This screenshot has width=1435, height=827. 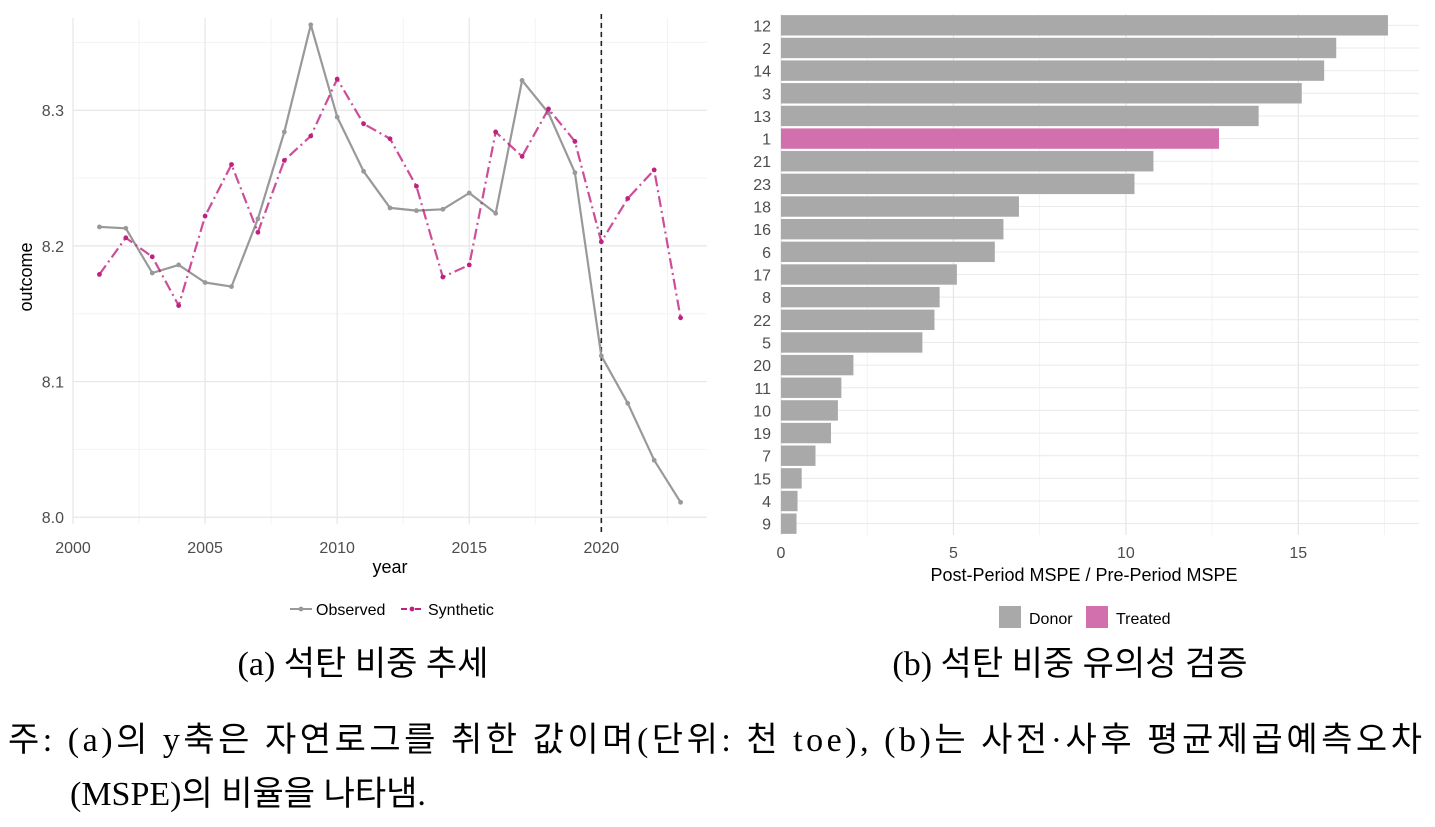 I want to click on y-tick-label: 15, so click(x=762, y=479).